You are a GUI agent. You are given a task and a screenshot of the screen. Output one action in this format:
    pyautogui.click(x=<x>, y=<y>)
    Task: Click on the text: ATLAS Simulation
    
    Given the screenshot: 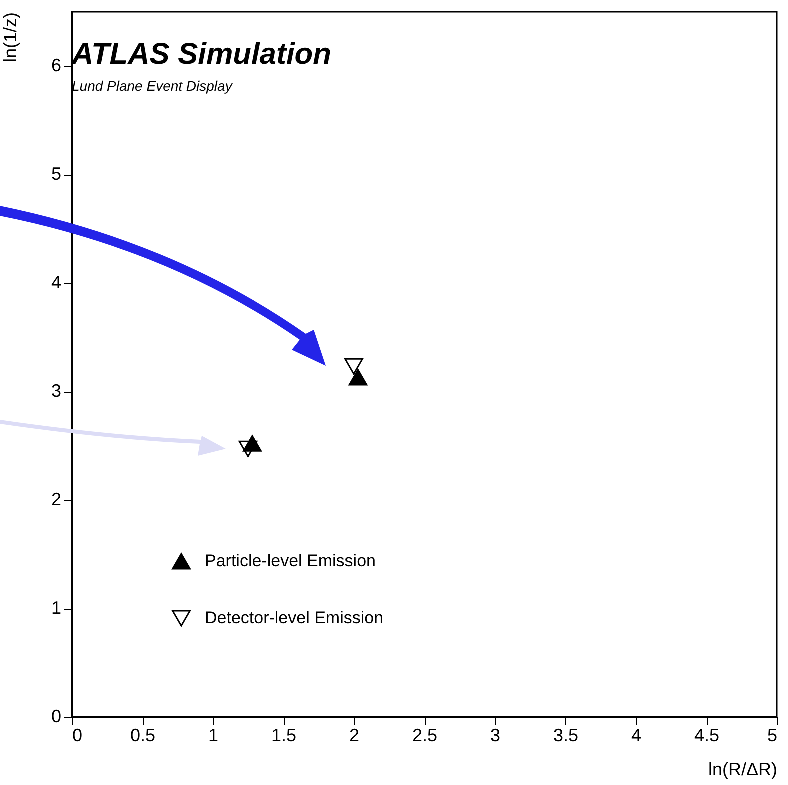 What is the action you would take?
    pyautogui.click(x=201, y=54)
    